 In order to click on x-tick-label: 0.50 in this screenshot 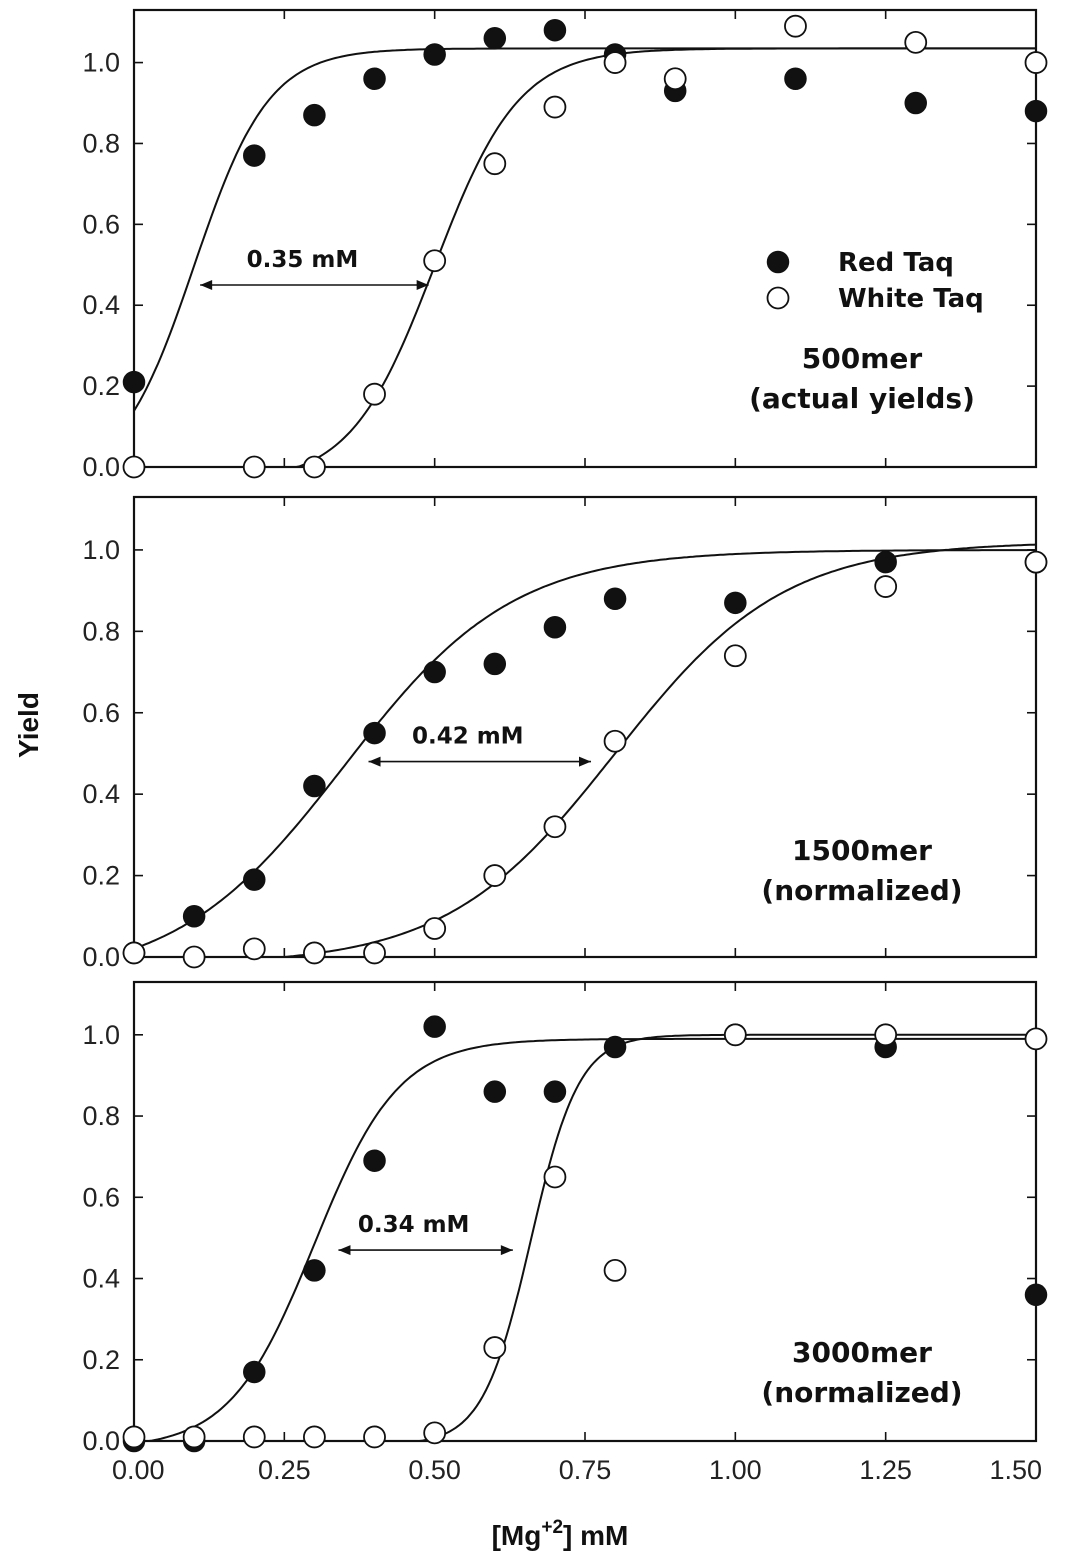, I will do `click(434, 1470)`.